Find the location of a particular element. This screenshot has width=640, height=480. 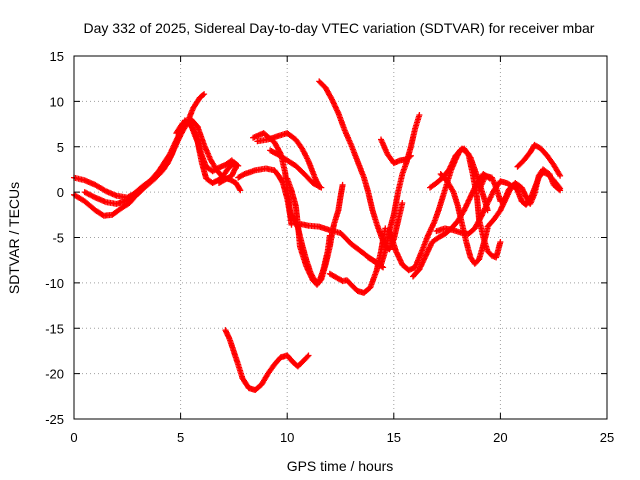

x-tick-label: 15 is located at coordinates (394, 437).